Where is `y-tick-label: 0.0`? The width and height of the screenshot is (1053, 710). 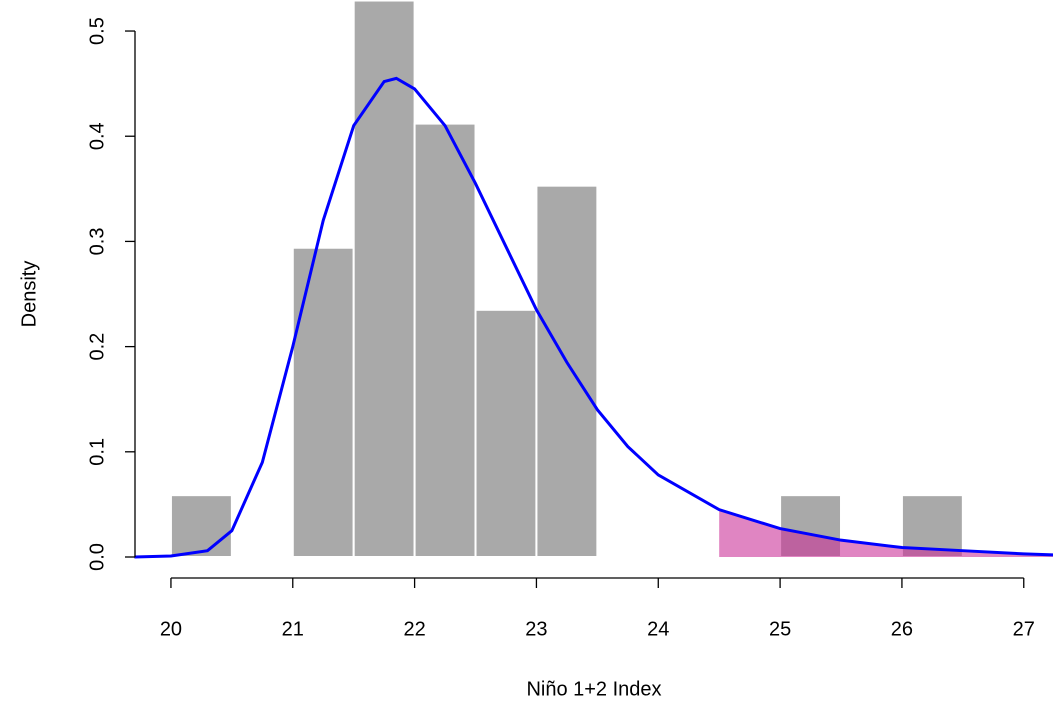 y-tick-label: 0.0 is located at coordinates (97, 557).